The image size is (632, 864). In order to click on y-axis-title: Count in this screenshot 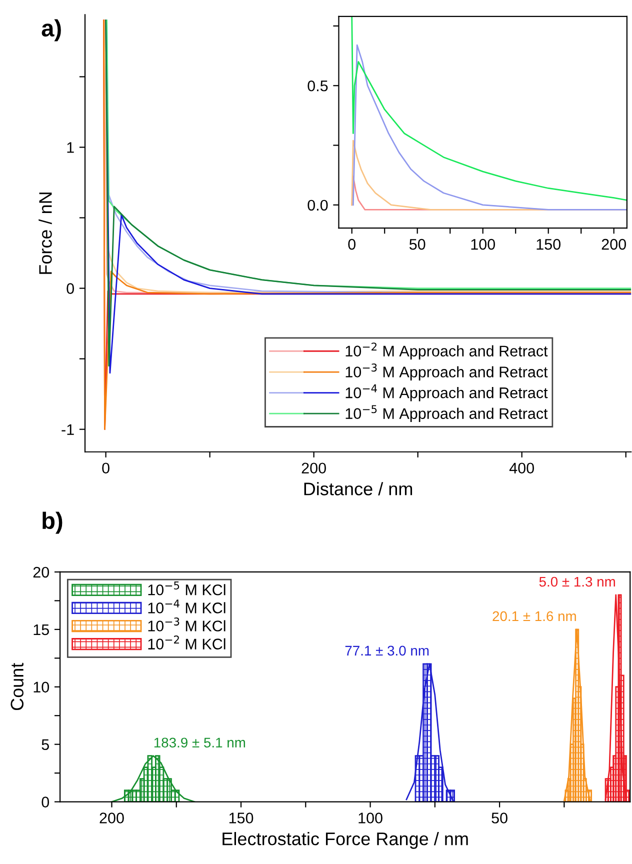, I will do `click(17, 686)`.